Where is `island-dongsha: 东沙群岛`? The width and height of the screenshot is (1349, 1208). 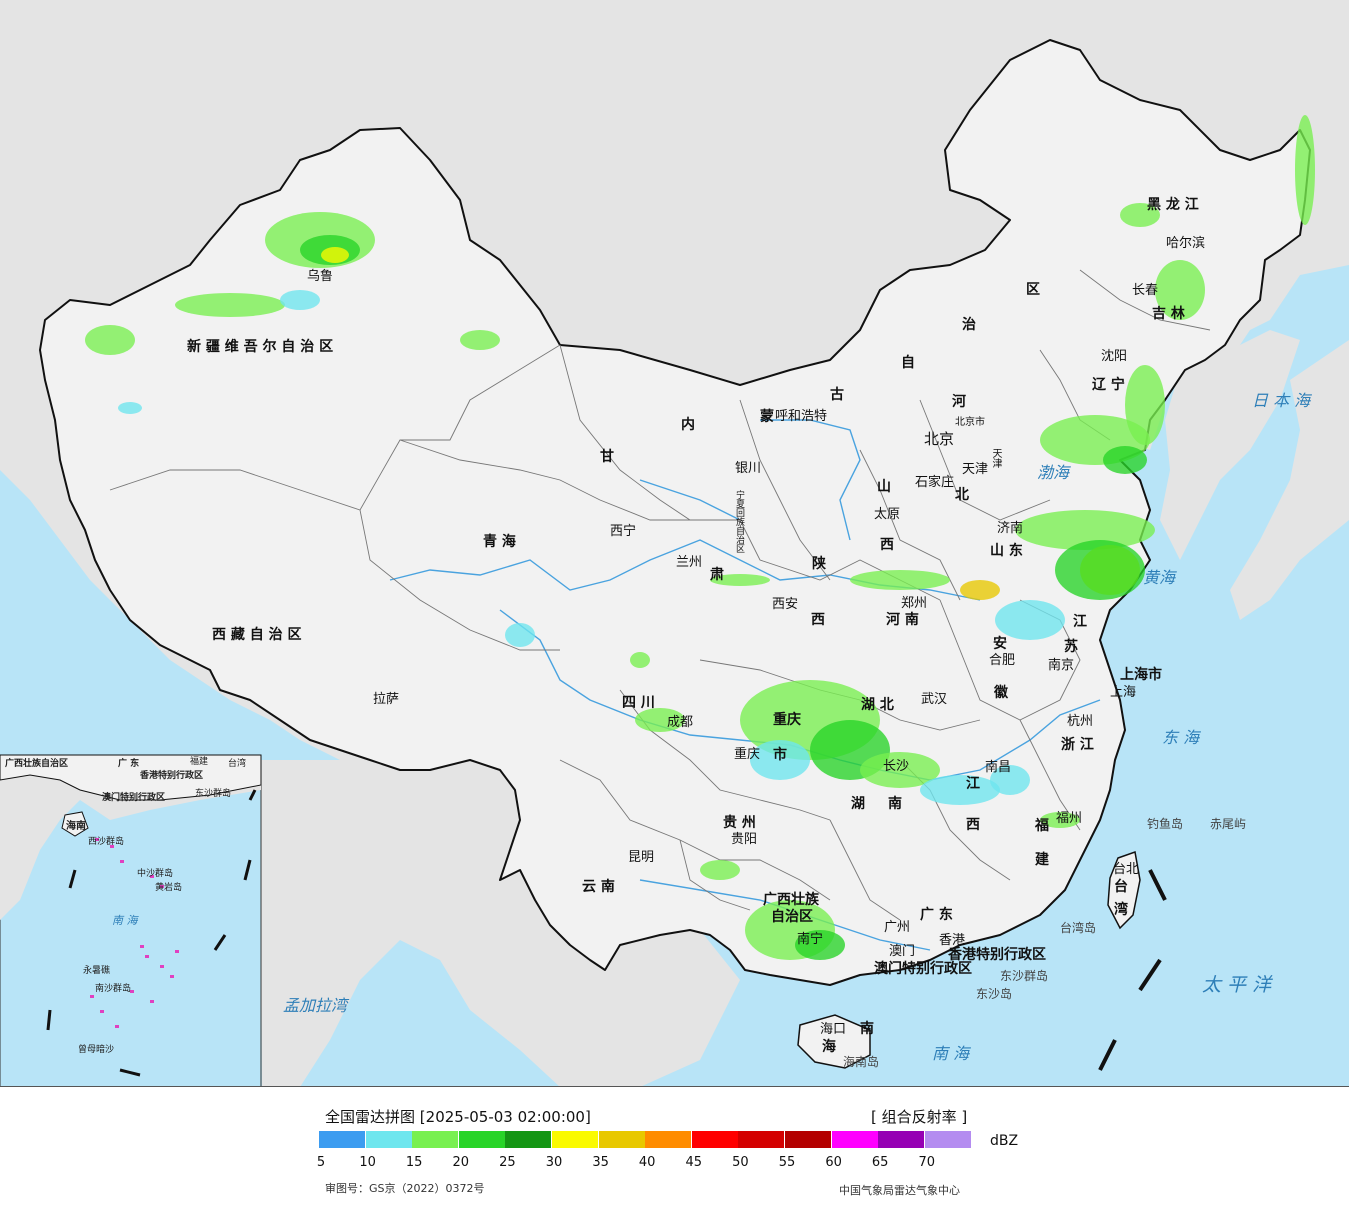
island-dongsha: 东沙群岛 is located at coordinates (1024, 976).